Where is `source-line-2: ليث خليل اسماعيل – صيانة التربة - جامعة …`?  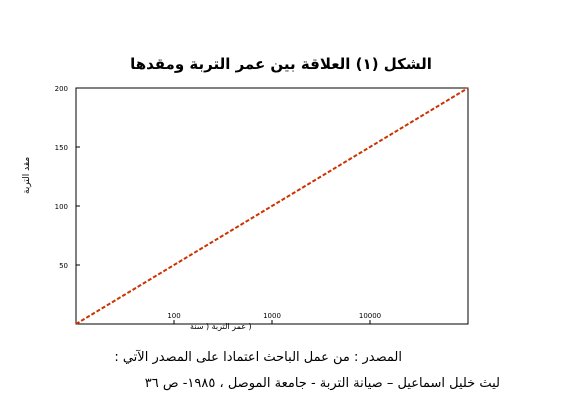 source-line-2: ليث خليل اسماعيل – صيانة التربة - جامعة … is located at coordinates (322, 383).